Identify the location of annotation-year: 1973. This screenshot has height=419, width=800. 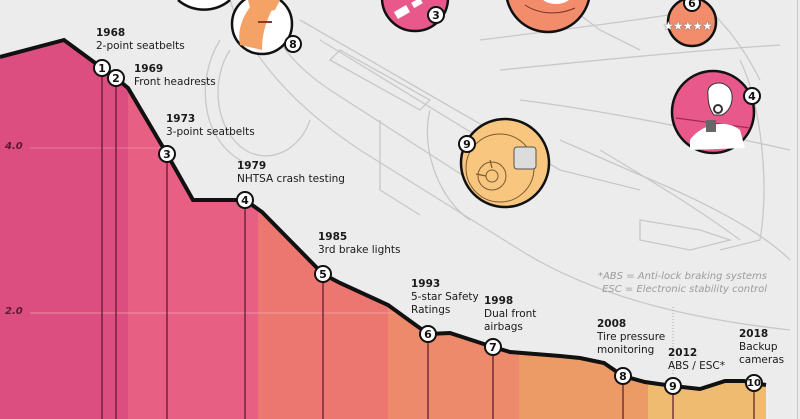
(181, 119).